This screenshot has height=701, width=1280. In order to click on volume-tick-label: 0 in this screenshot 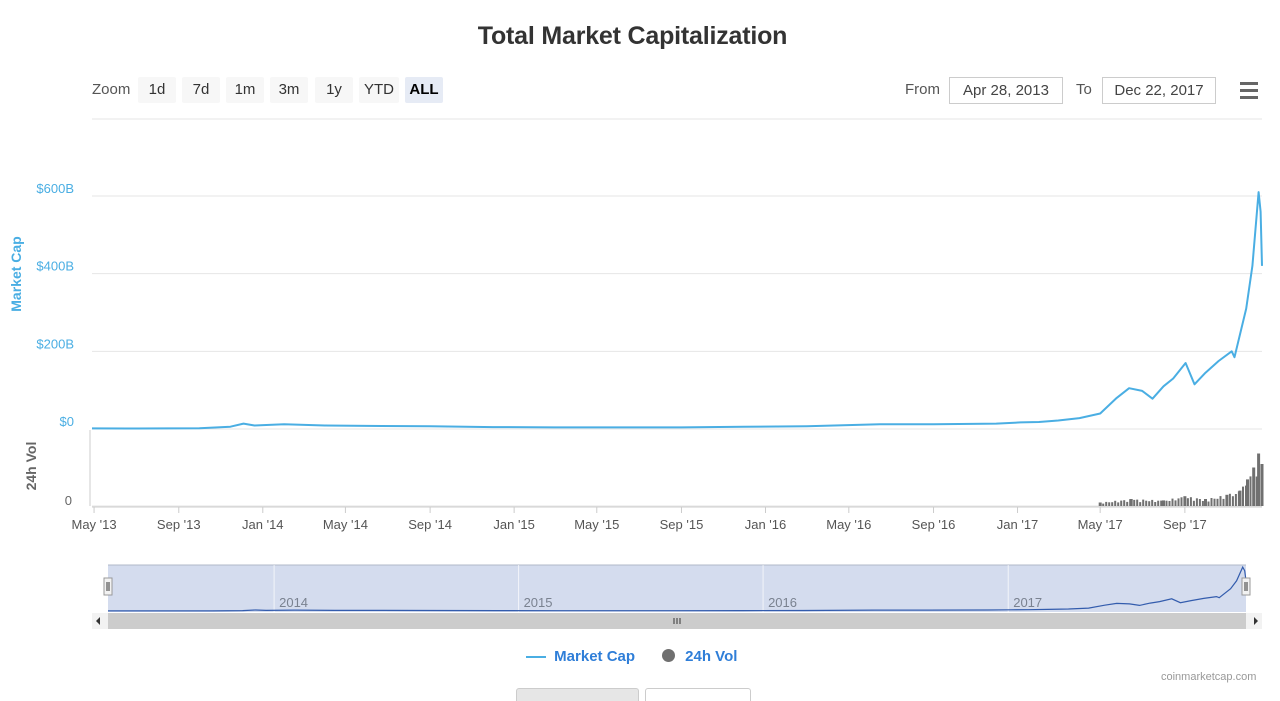, I will do `click(68, 500)`.